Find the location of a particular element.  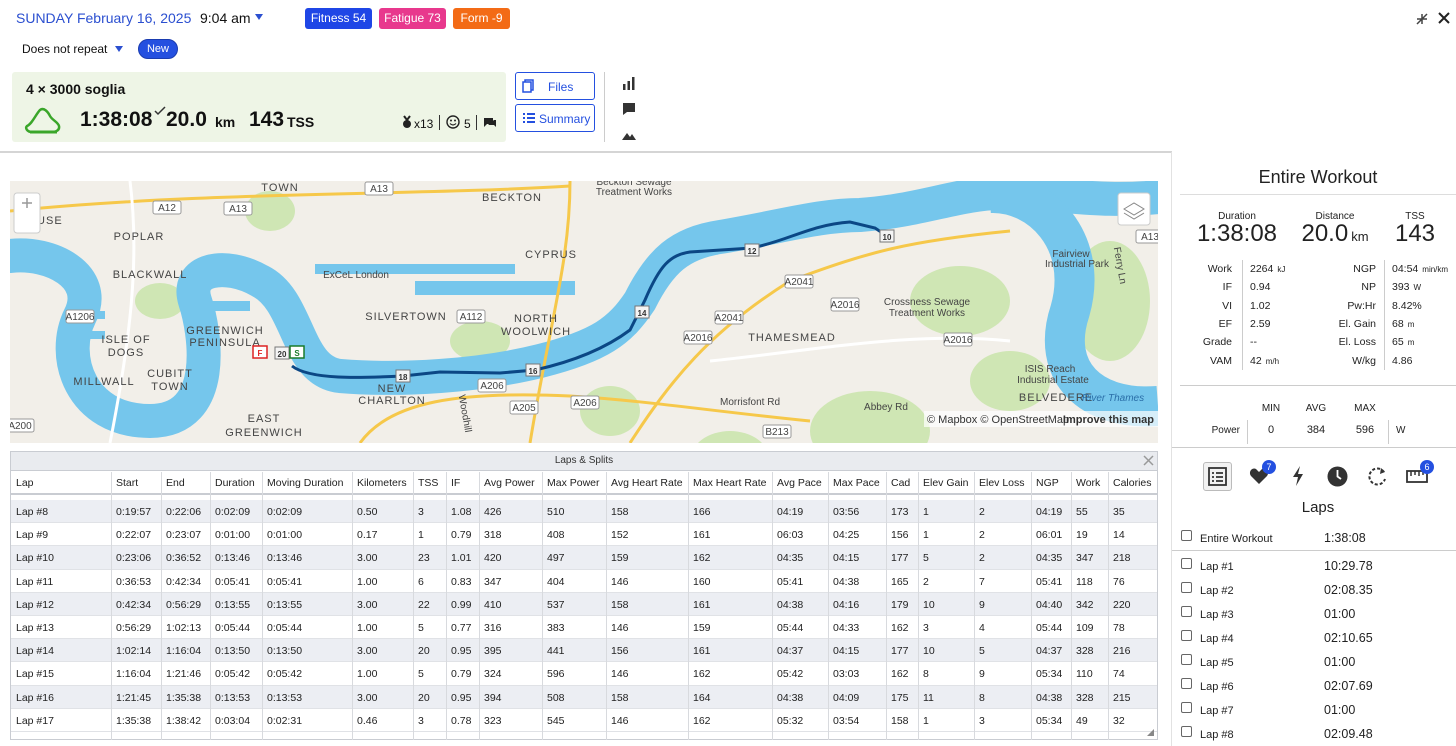

table-cell: 215 is located at coordinates (1122, 697).